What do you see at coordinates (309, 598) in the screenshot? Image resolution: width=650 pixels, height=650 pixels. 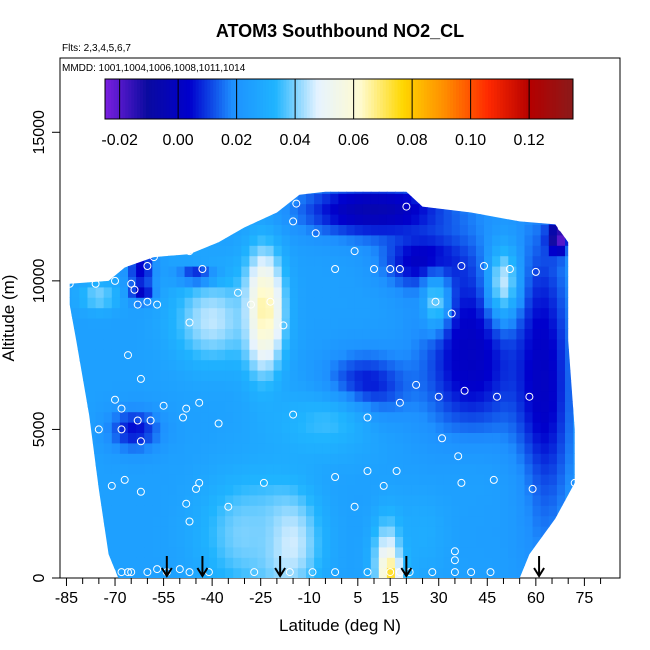 I see `x-tick-label: -10` at bounding box center [309, 598].